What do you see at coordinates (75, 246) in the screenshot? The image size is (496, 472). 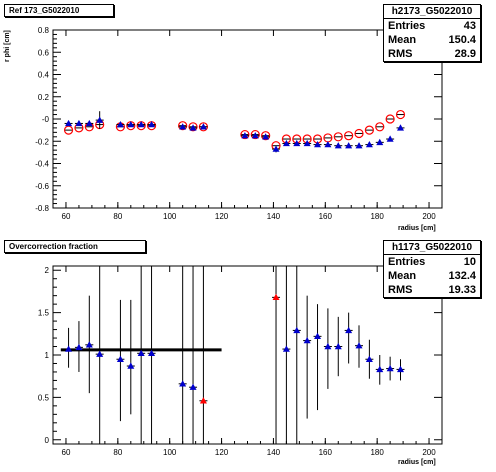 I see `bottom-chart-title: Overcorrection fraction` at bounding box center [75, 246].